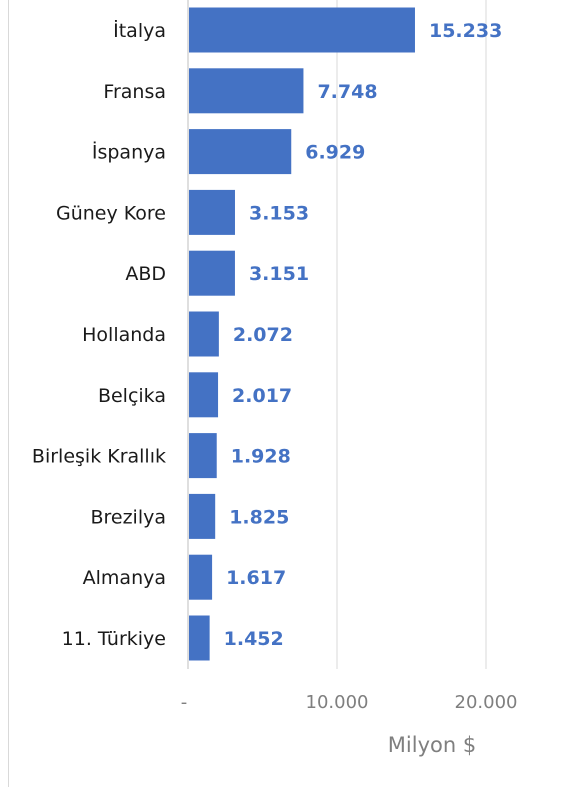 The width and height of the screenshot is (576, 787). I want to click on x-tick-labels: - 10.000 20.000, so click(349, 702).